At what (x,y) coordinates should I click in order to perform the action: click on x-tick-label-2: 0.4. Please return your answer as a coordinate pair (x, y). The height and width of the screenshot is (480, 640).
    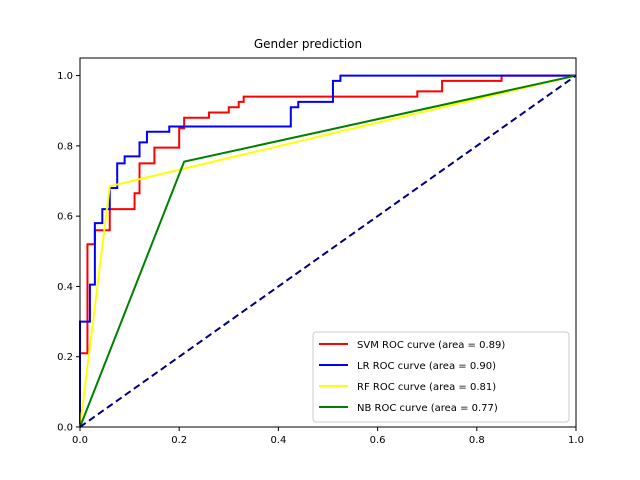
    Looking at the image, I should click on (278, 440).